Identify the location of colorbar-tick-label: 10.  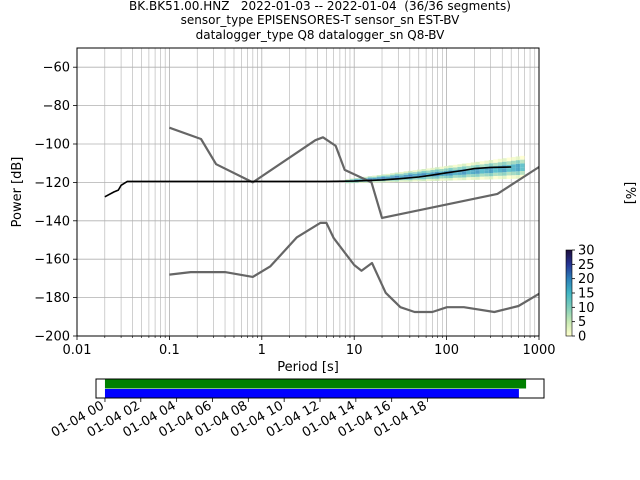
(586, 308).